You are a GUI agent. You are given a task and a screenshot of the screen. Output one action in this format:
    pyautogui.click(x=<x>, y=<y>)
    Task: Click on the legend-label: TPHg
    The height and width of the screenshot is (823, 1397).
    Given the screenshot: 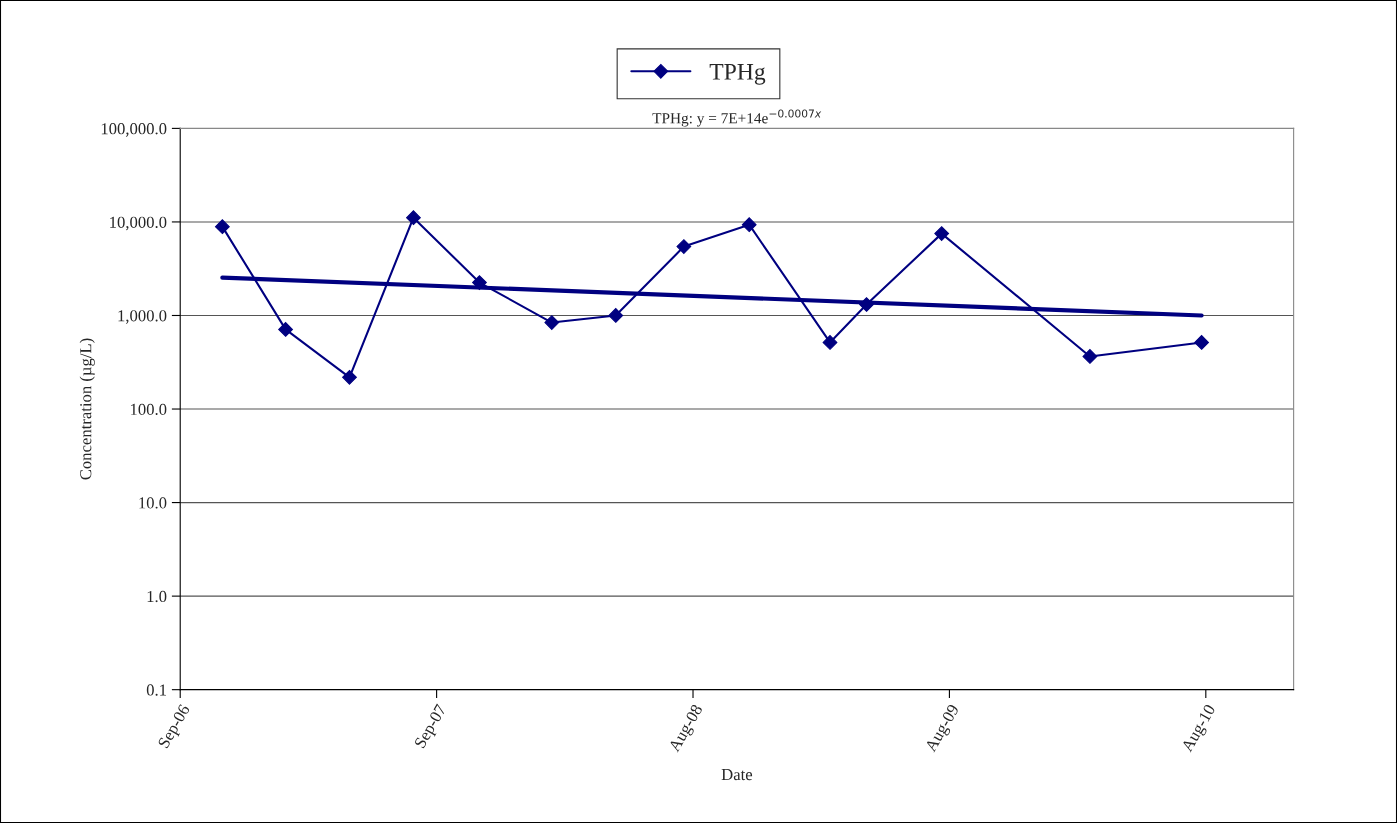 What is the action you would take?
    pyautogui.click(x=737, y=74)
    